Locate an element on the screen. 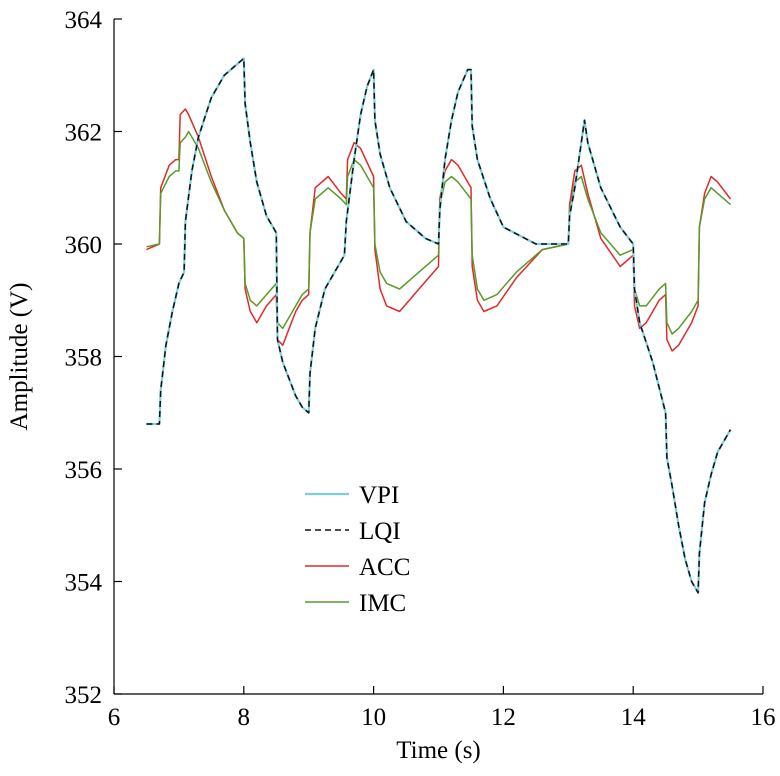 Image resolution: width=780 pixels, height=776 pixels. y-tick-label: 362 is located at coordinates (84, 133).